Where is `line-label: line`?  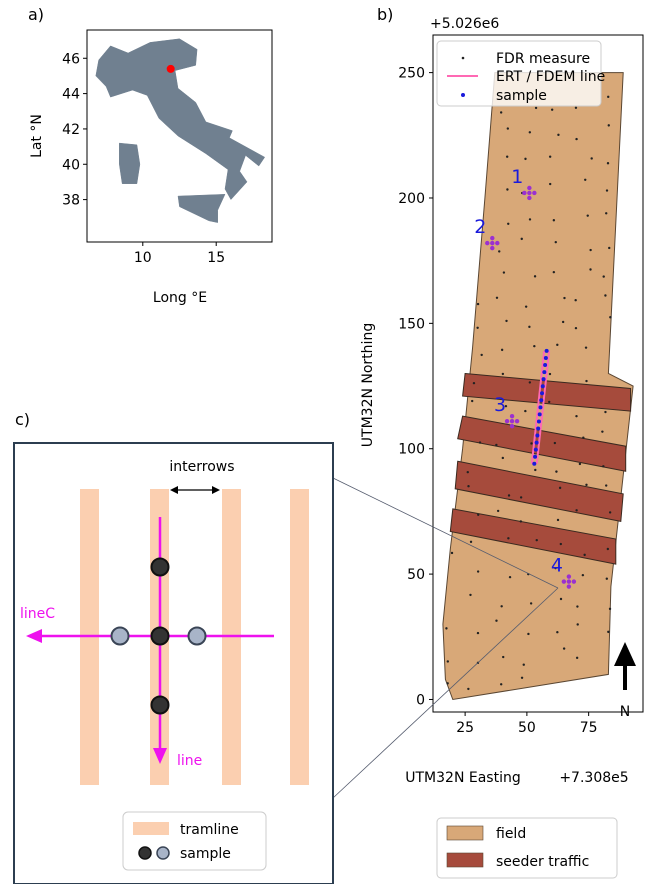
line-label: line is located at coordinates (189, 761).